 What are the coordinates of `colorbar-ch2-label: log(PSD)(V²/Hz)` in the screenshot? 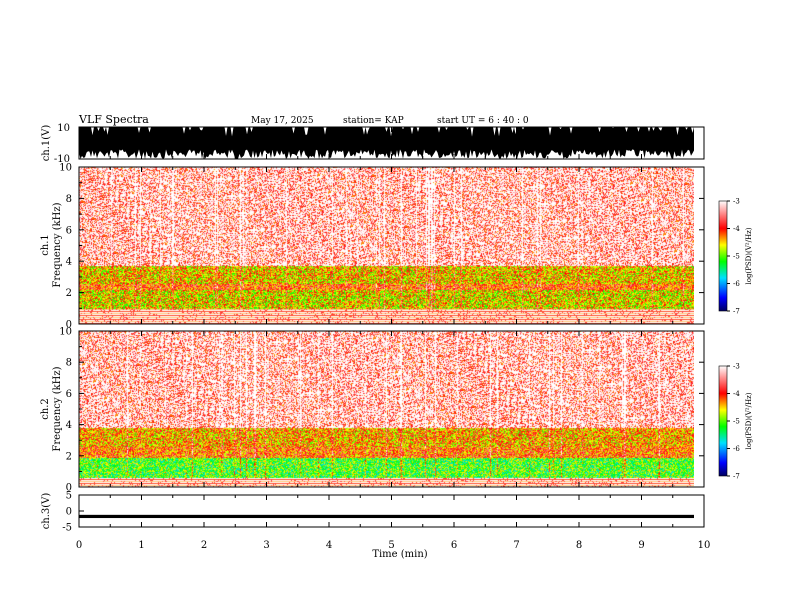 It's located at (749, 420).